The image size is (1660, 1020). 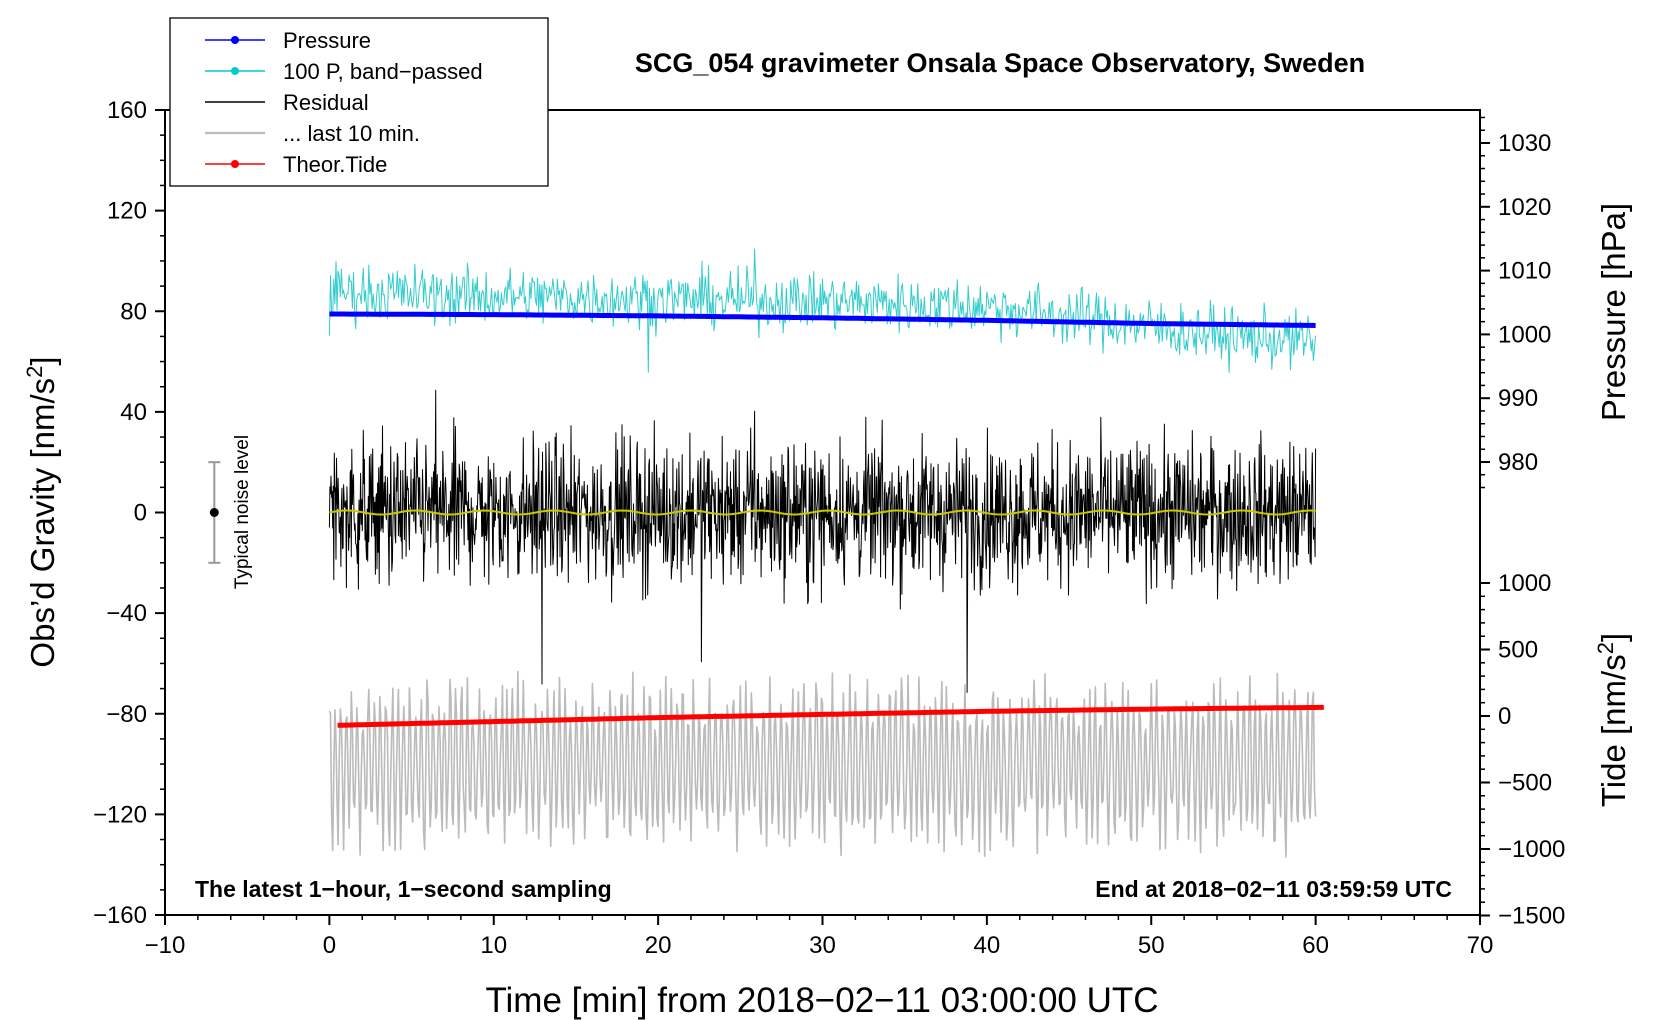 What do you see at coordinates (822, 945) in the screenshot?
I see `x-tick-label: 30` at bounding box center [822, 945].